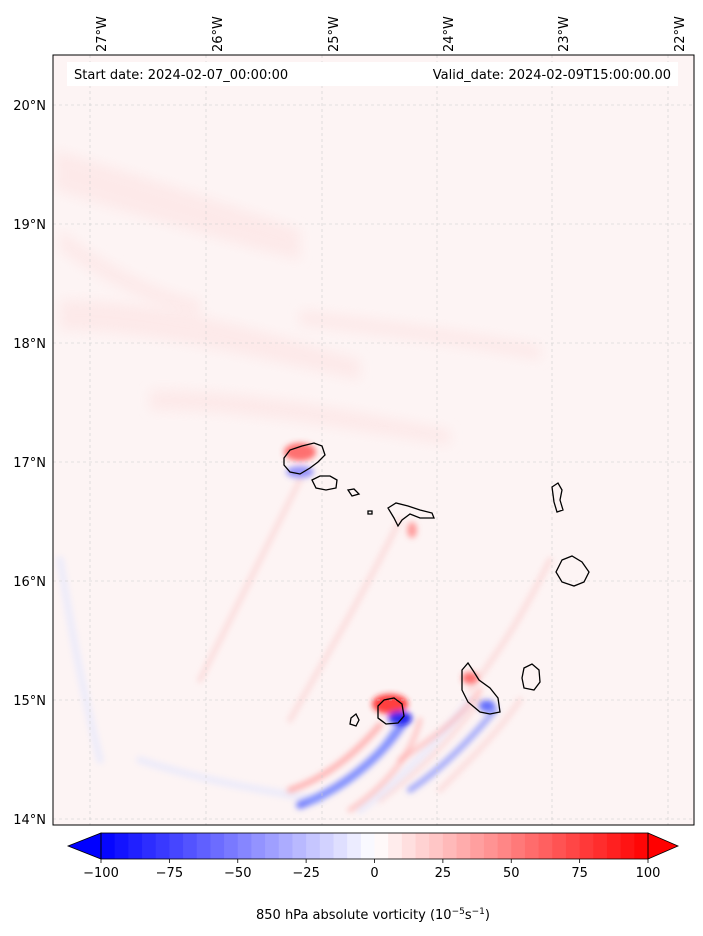  I want to click on lat-label: 14°N, so click(29, 820).